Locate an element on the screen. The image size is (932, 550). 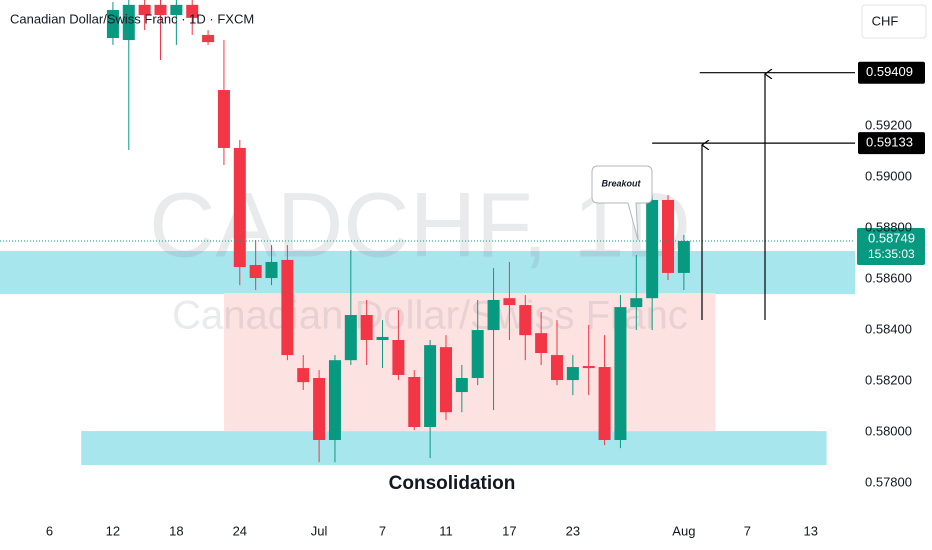
y-tick-label: 0.58000 is located at coordinates (888, 431).